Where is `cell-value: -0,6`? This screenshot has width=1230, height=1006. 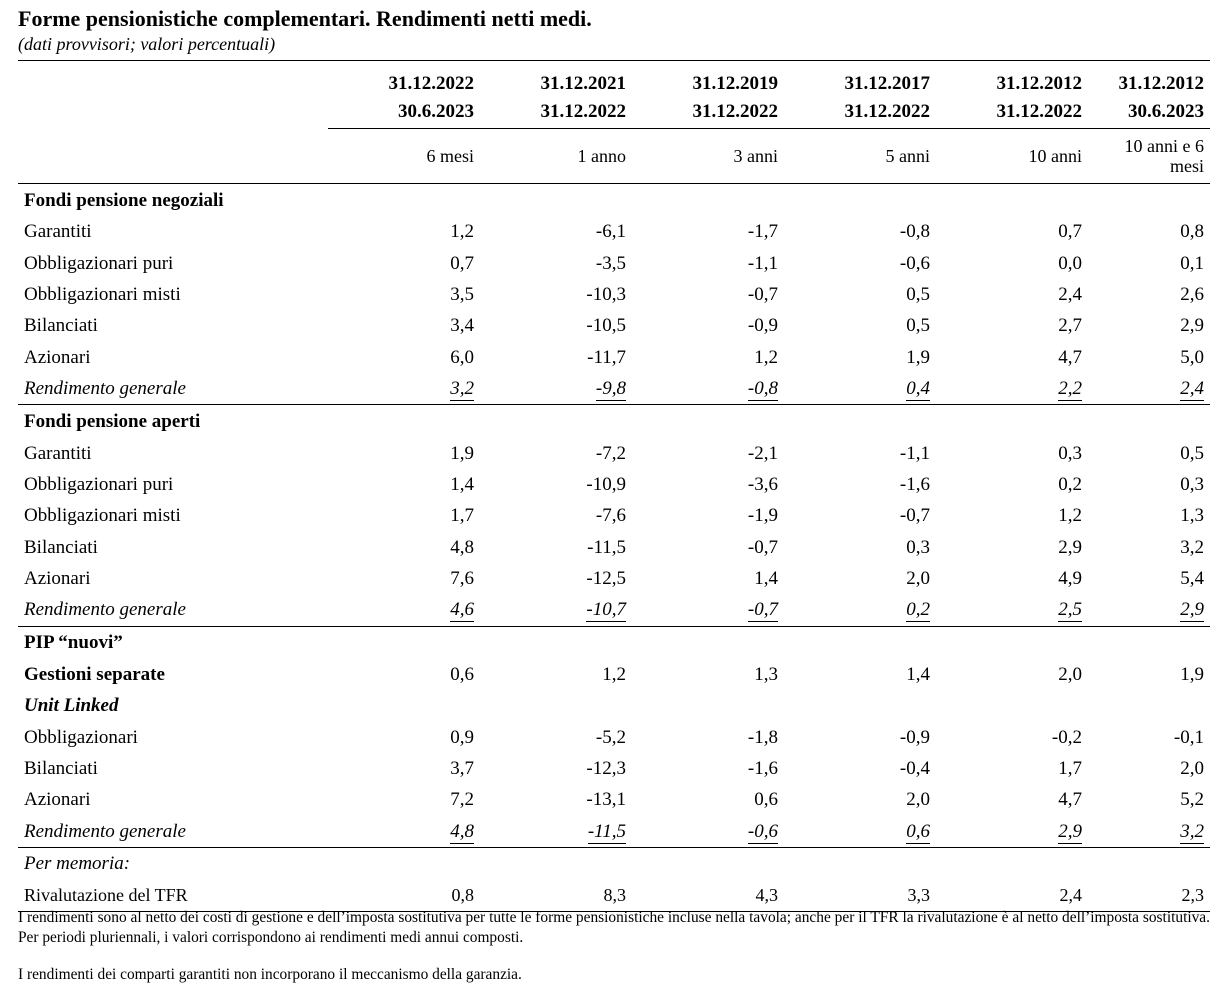
cell-value: -0,6 is located at coordinates (762, 832).